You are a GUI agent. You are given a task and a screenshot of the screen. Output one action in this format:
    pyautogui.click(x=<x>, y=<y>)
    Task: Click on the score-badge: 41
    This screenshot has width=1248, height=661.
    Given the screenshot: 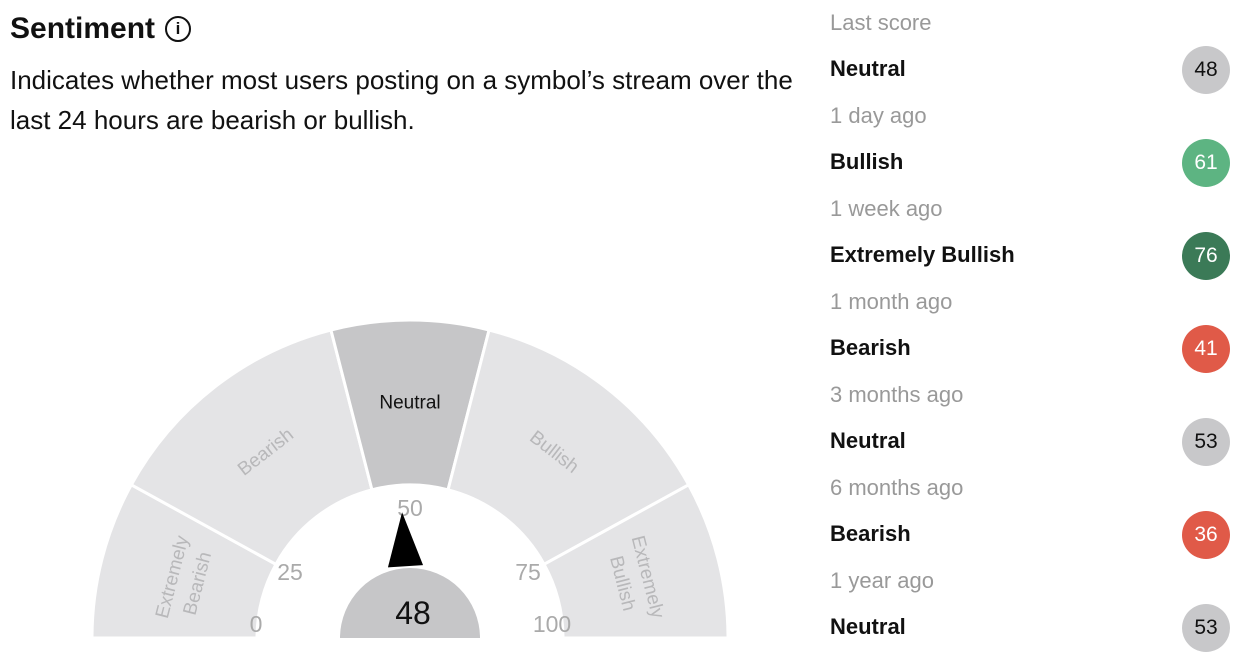 What is the action you would take?
    pyautogui.click(x=1206, y=349)
    